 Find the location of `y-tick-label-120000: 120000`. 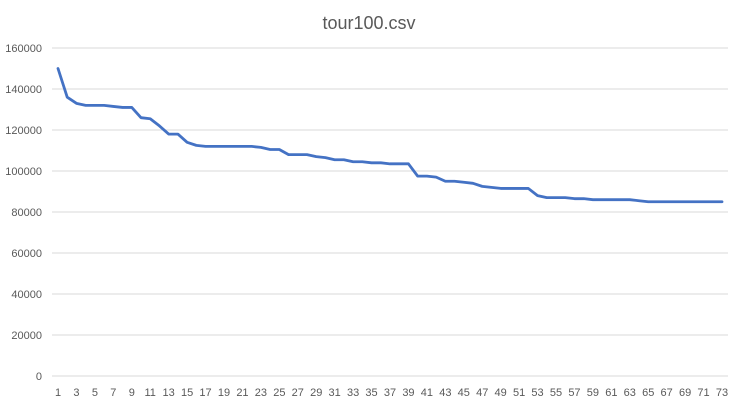

y-tick-label-120000: 120000 is located at coordinates (23, 131).